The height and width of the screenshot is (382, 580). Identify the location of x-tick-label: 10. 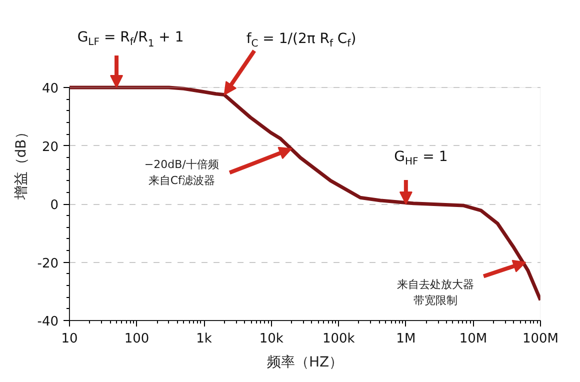
(69, 339).